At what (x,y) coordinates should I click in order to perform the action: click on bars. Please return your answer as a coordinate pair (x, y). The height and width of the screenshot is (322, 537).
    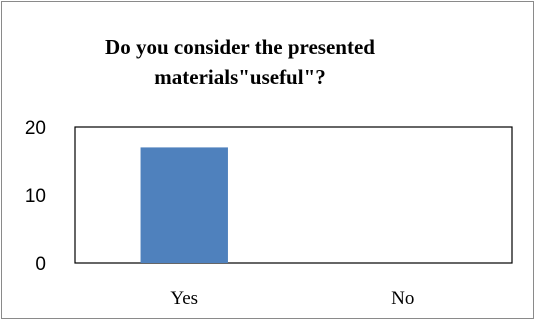
    Looking at the image, I should click on (184, 205).